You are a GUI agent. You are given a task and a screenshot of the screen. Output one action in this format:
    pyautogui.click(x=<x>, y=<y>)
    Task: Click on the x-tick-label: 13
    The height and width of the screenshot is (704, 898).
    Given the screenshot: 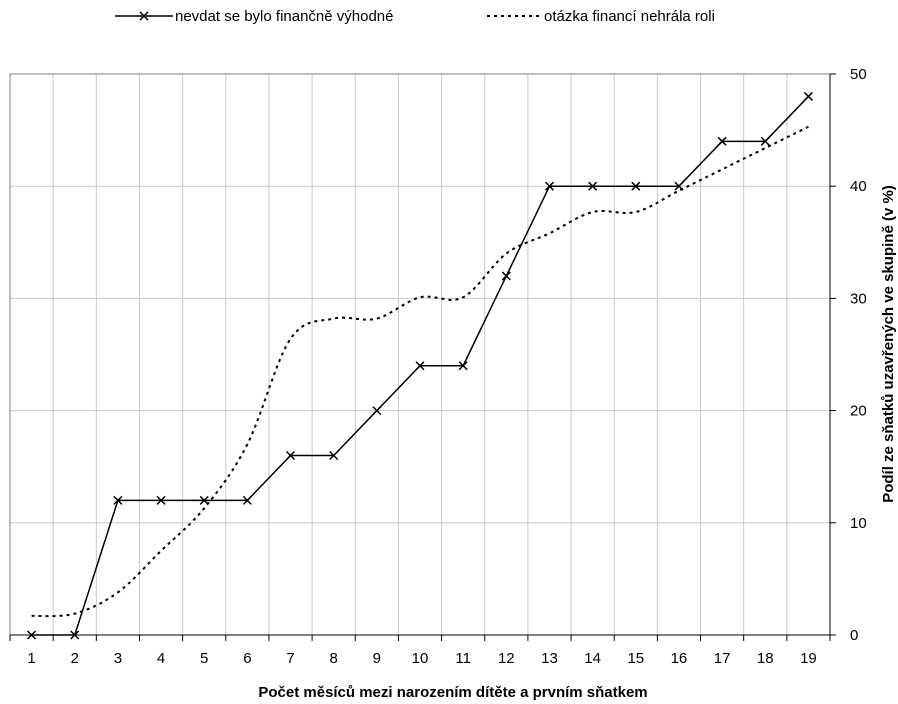 What is the action you would take?
    pyautogui.click(x=549, y=658)
    